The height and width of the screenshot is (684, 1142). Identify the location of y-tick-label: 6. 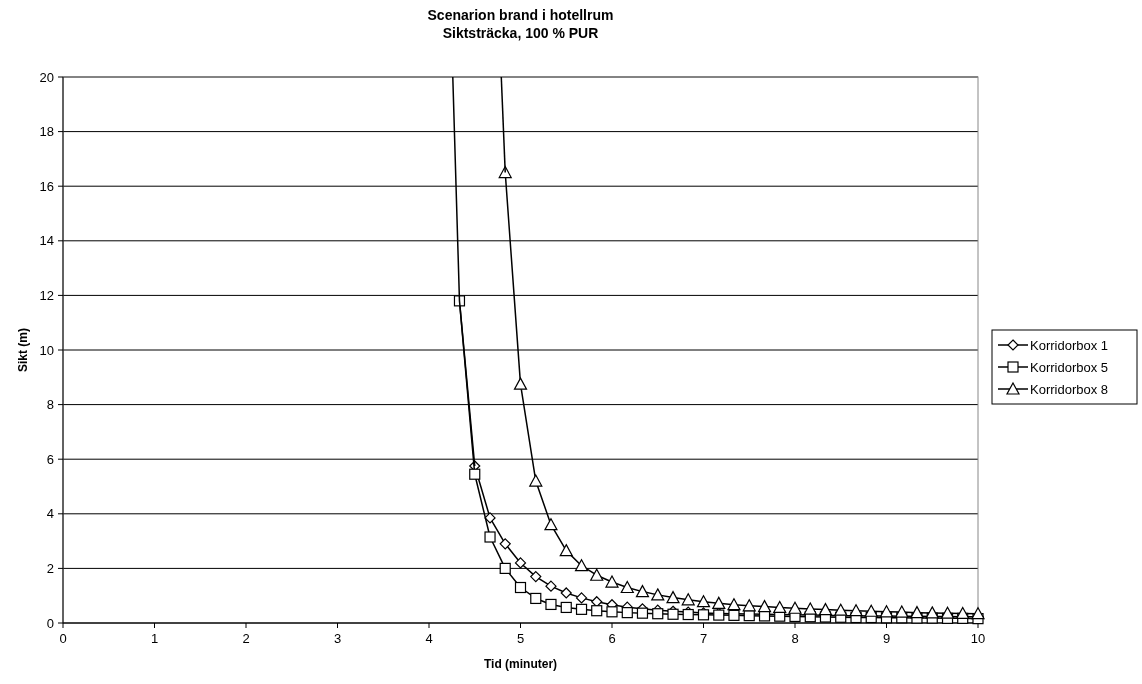
(50, 459).